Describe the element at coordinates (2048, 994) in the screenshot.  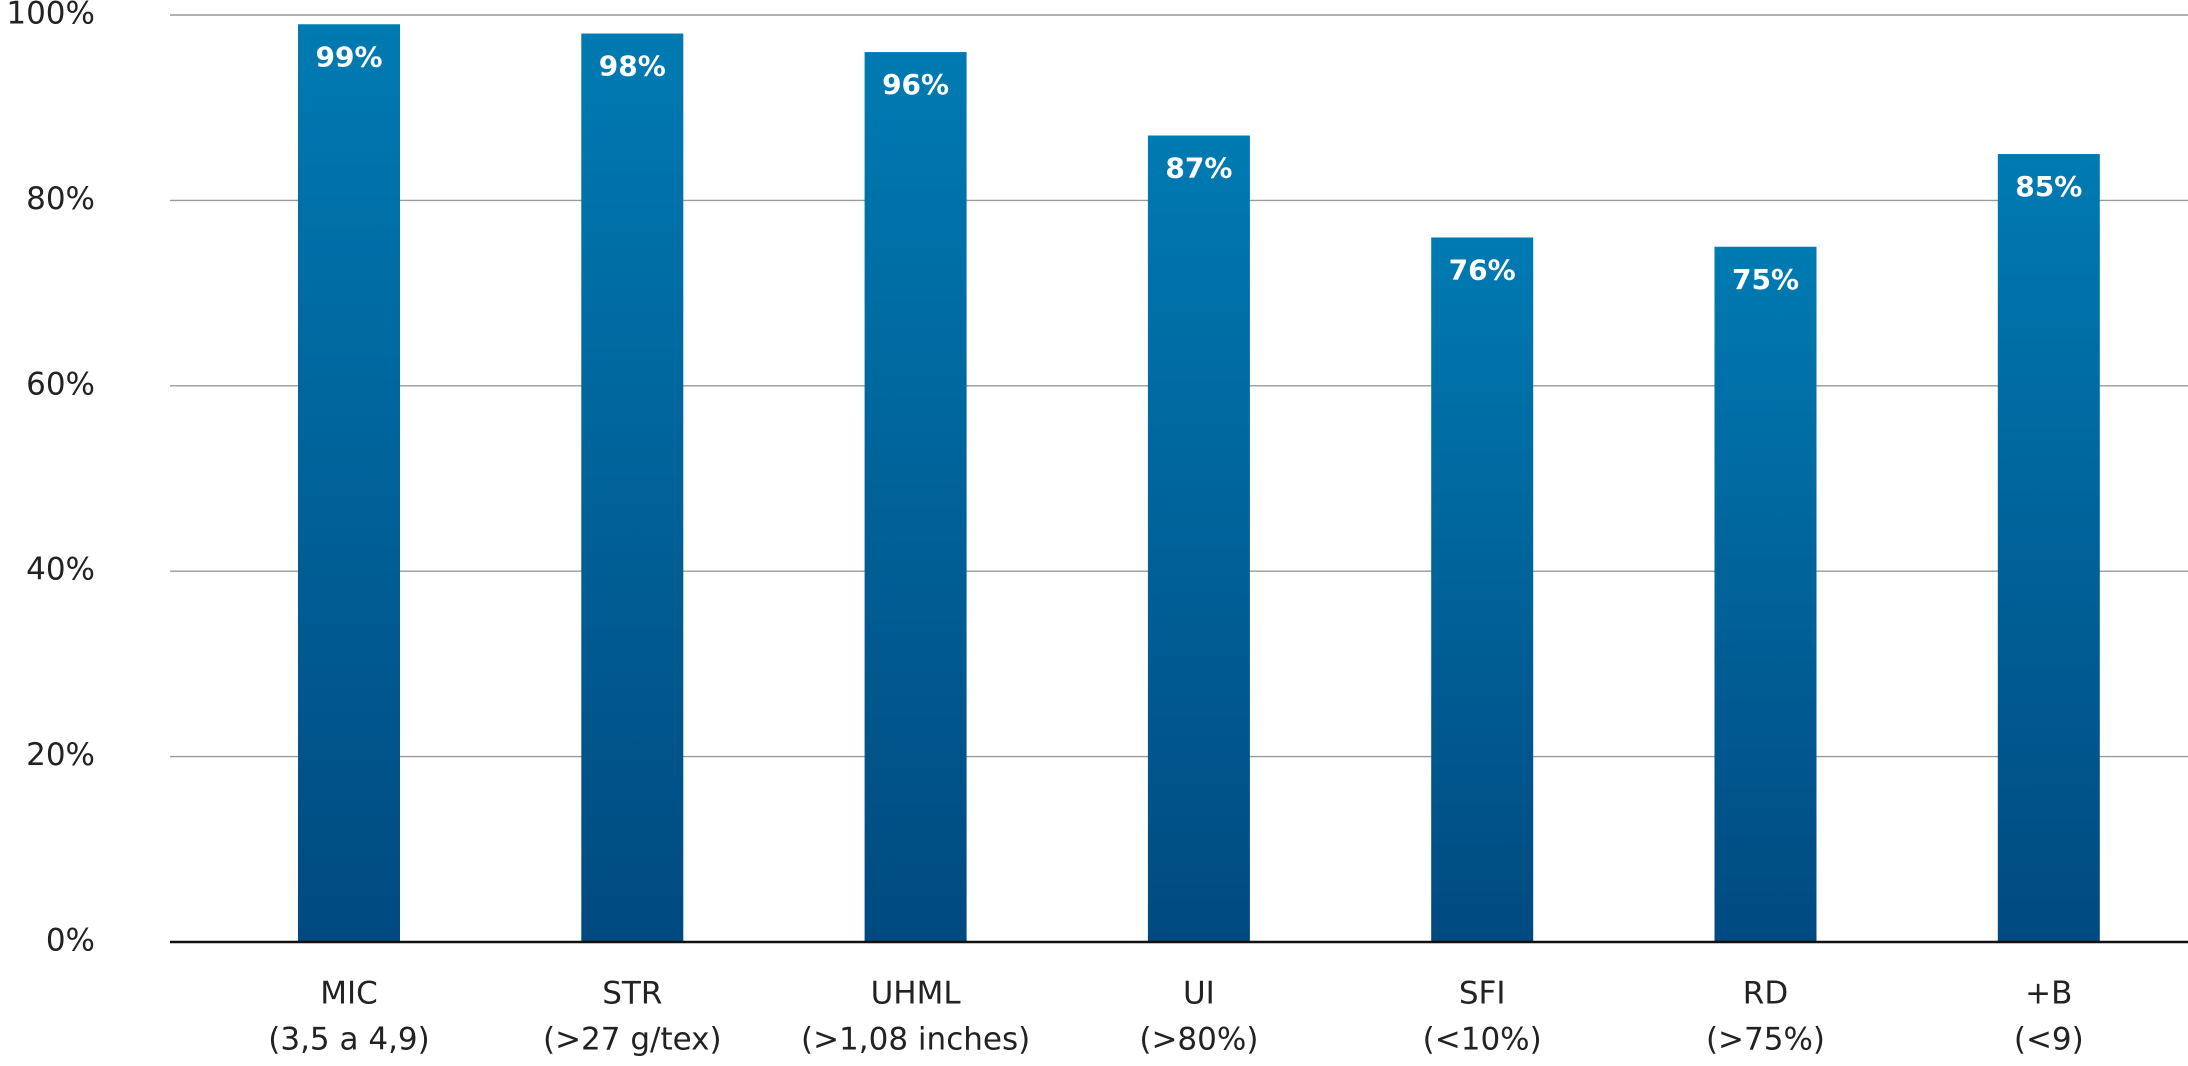
I see `x-tick-label: +B` at that location.